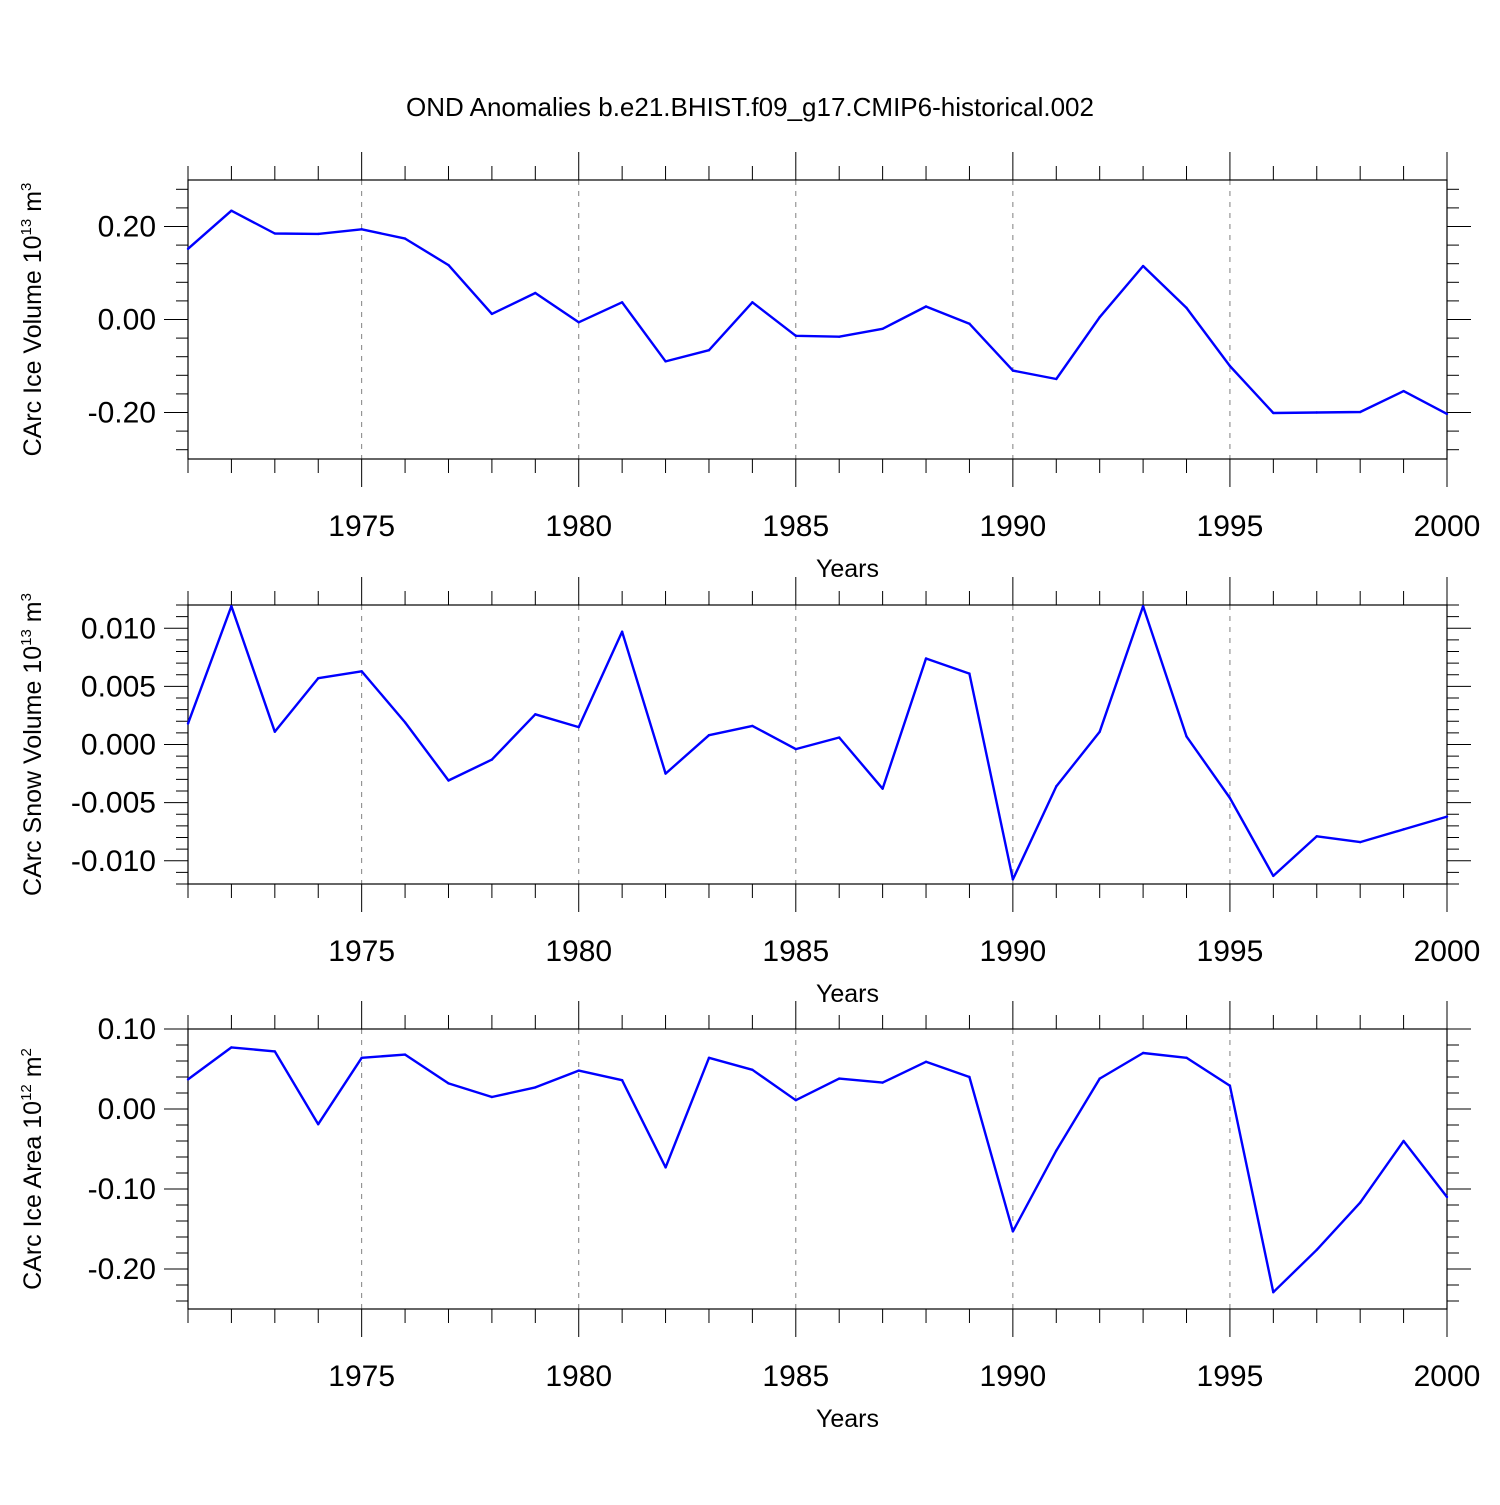 The height and width of the screenshot is (1505, 1500). Describe the element at coordinates (113, 803) in the screenshot. I see `y-tick-label: -0.005` at that location.